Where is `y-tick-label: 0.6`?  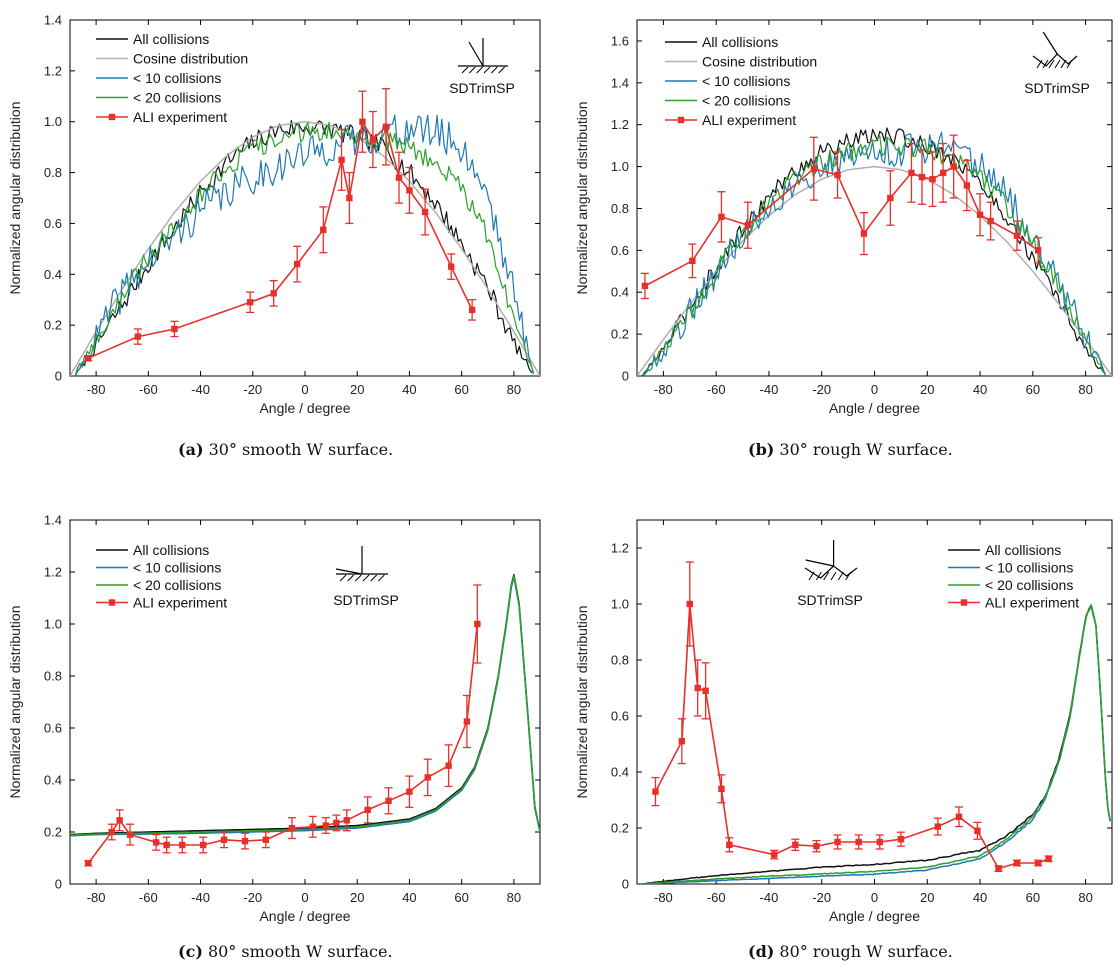 y-tick-label: 0.6 is located at coordinates (53, 728).